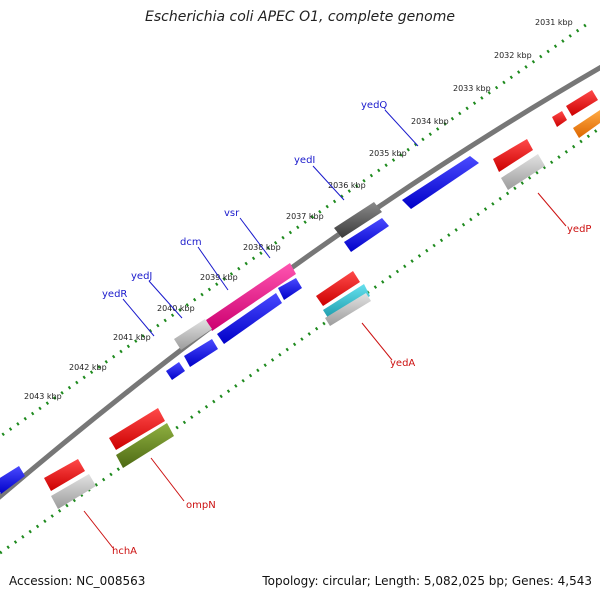 Image resolution: width=600 pixels, height=600 pixels. Describe the element at coordinates (175, 371) in the screenshot. I see `gene-yedR` at that location.